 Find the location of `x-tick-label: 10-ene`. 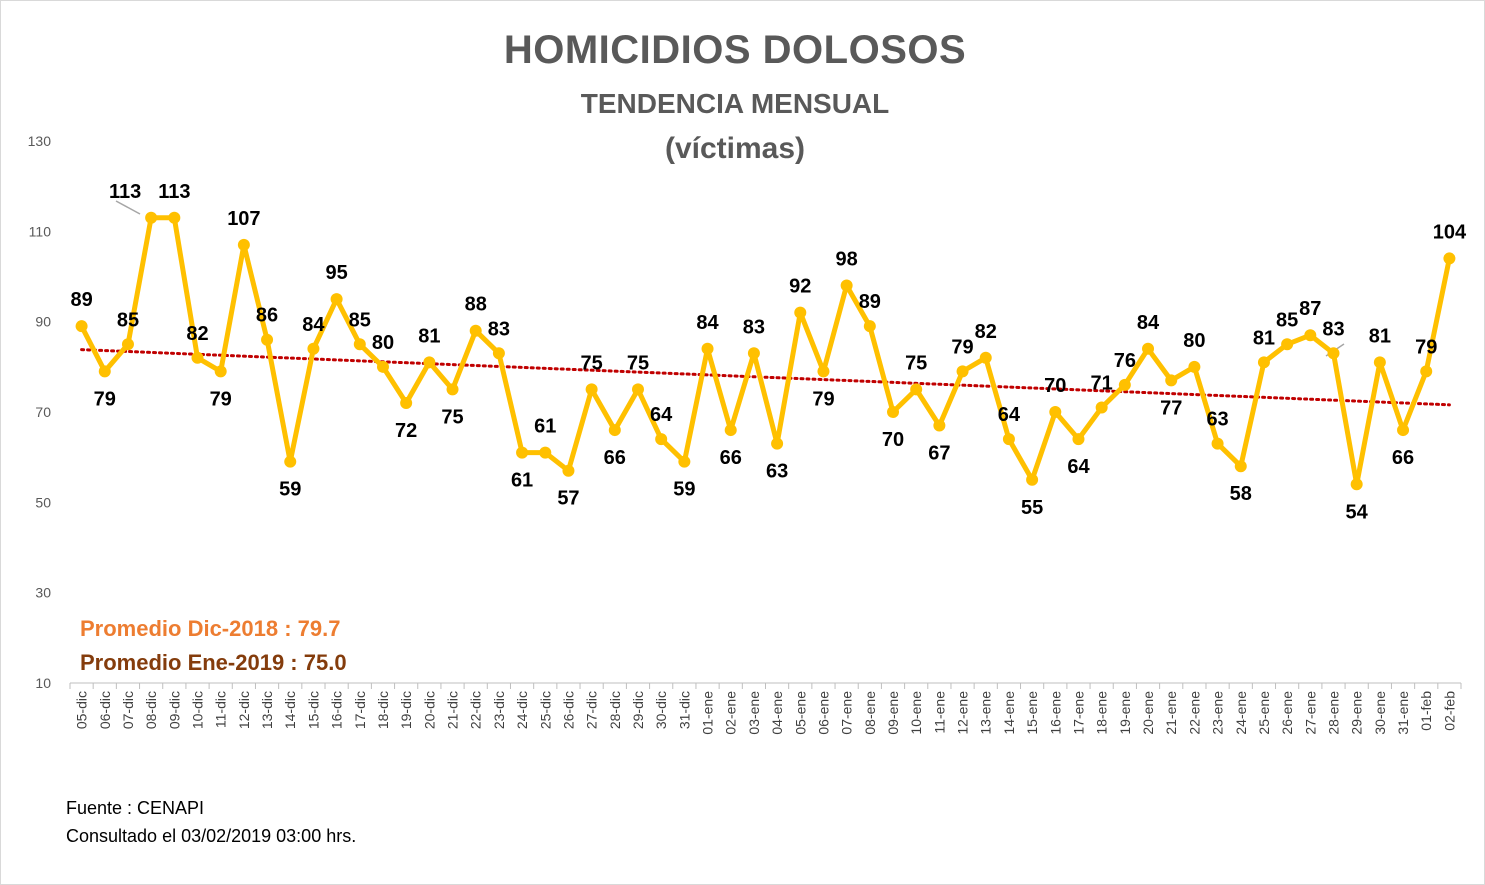

x-tick-label: 10-ene is located at coordinates (916, 713).